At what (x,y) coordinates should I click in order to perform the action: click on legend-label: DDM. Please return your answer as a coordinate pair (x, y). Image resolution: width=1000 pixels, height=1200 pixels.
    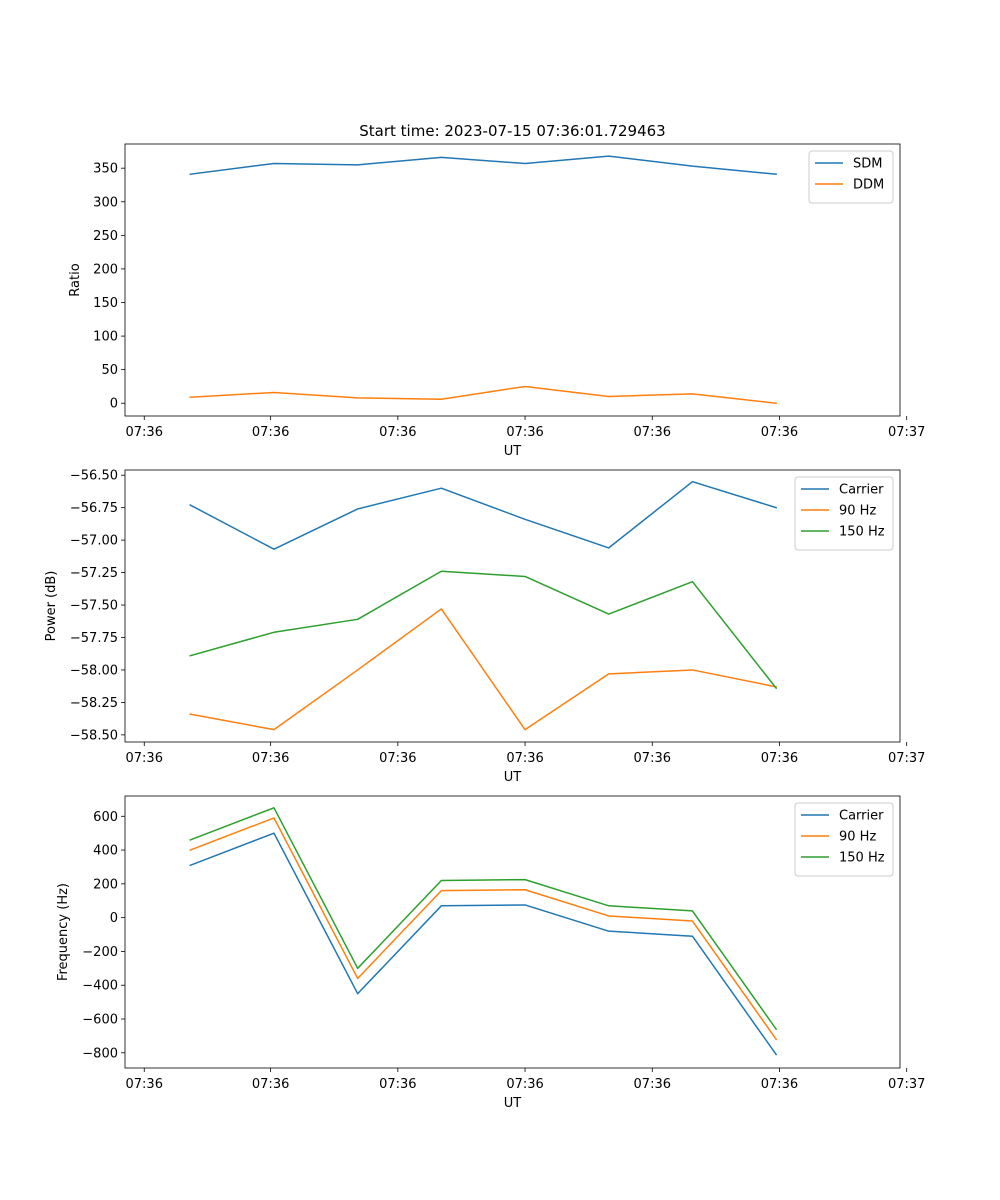
    Looking at the image, I should click on (868, 185).